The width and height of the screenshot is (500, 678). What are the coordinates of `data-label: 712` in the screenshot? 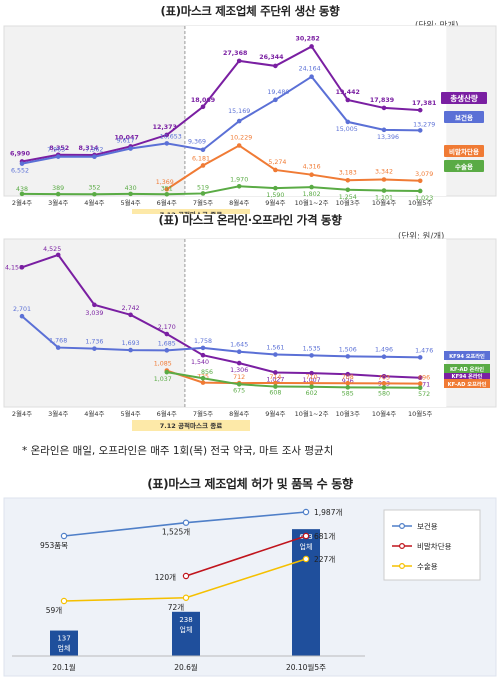 It's located at (239, 377).